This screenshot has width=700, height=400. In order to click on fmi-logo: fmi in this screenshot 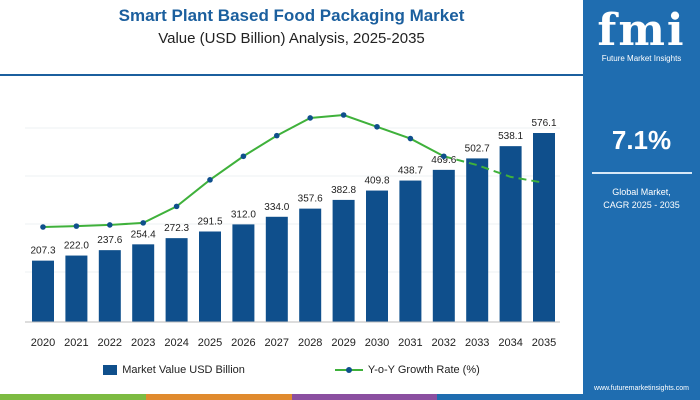, I will do `click(641, 30)`.